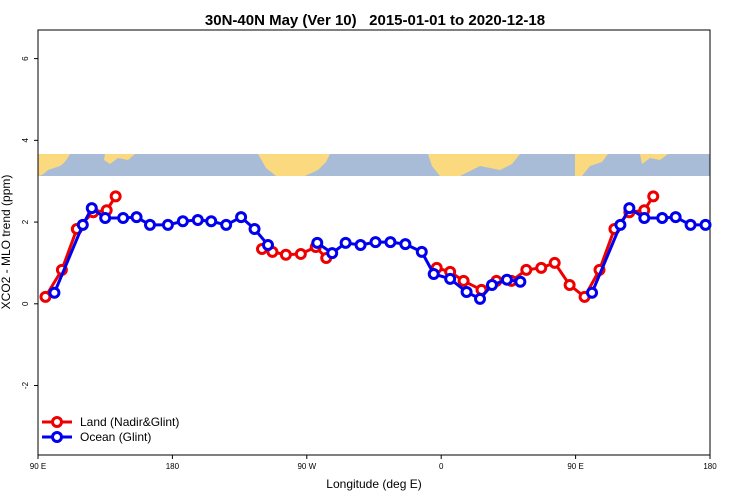 The width and height of the screenshot is (750, 500). I want to click on x-tick-label: 0, so click(441, 466).